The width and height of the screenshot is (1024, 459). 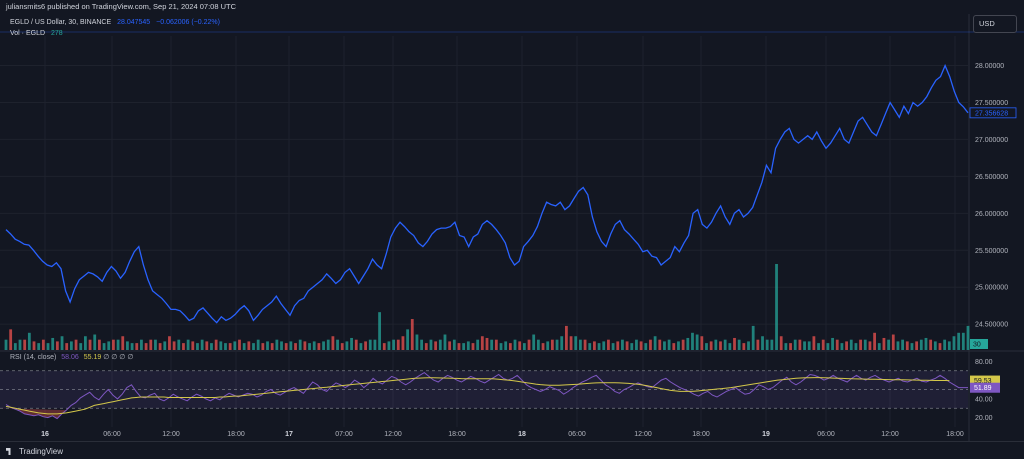 I want to click on currency-button: USD, so click(x=995, y=24).